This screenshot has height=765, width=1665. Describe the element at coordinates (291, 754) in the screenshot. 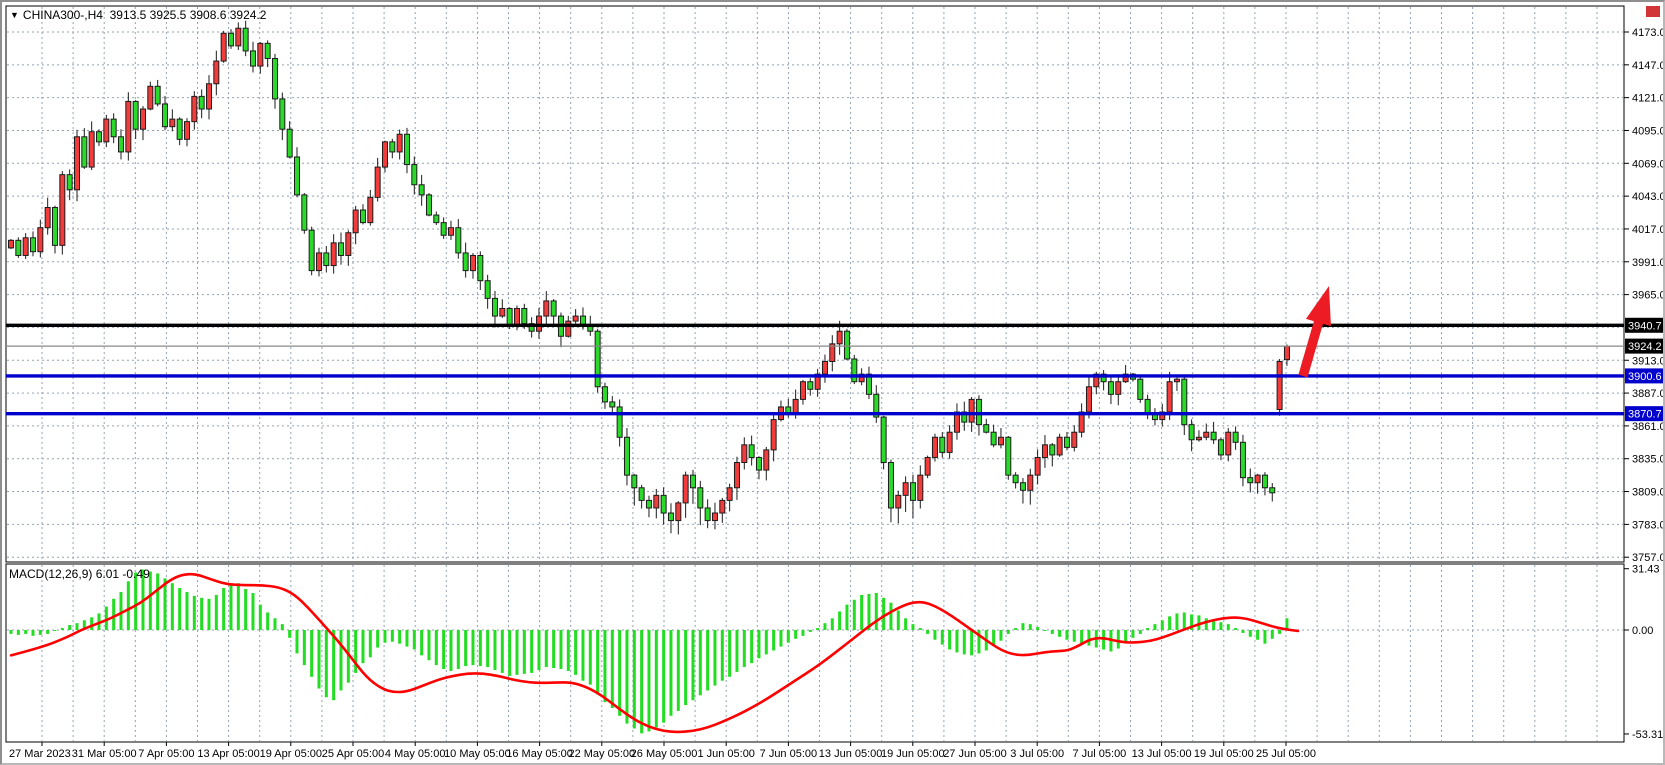

I see `svg-text: 19 Apr 05:00` at that location.